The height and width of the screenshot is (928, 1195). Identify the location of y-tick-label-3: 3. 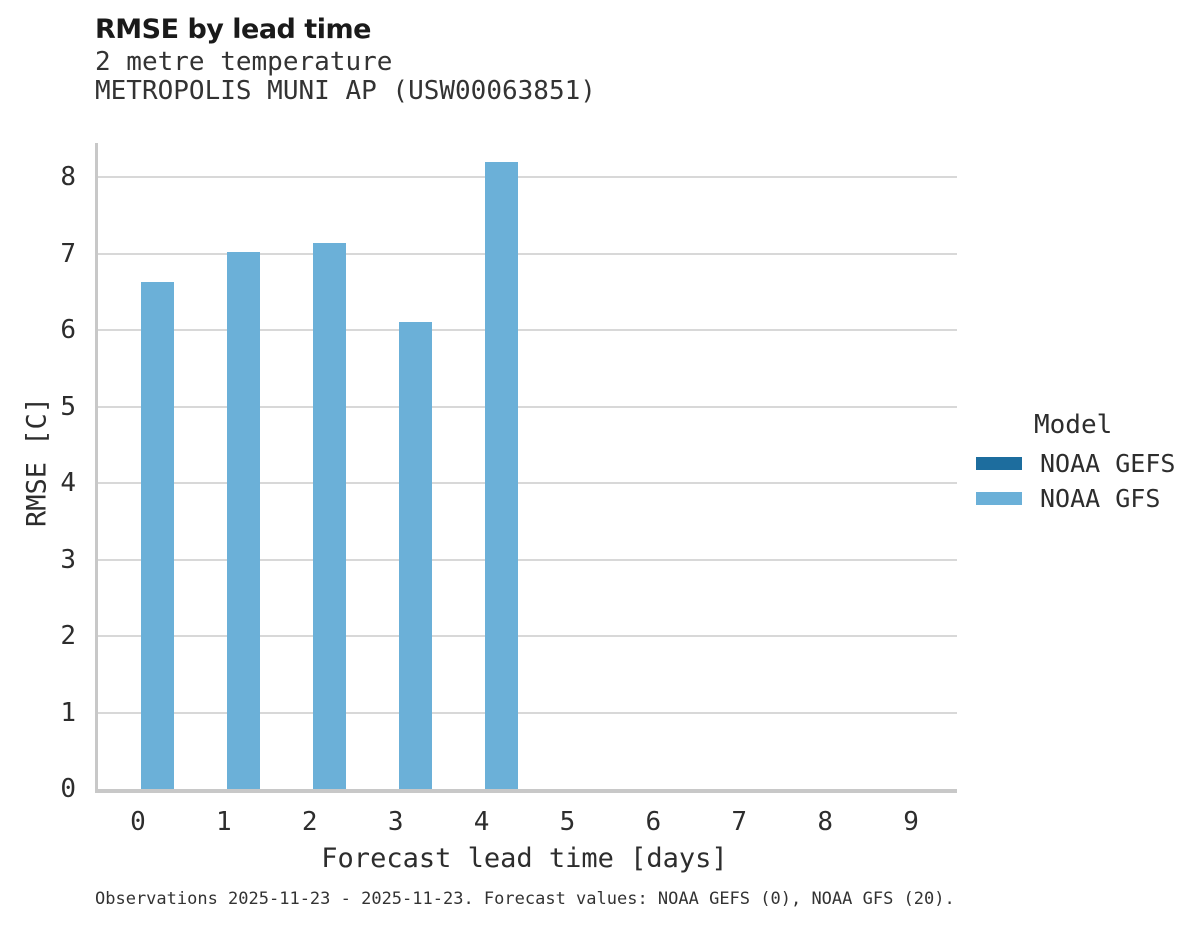
(68, 559).